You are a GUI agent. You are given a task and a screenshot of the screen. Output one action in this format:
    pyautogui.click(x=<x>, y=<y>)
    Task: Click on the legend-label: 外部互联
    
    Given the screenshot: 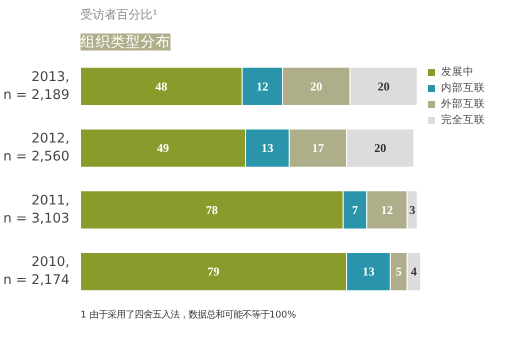 What is the action you would take?
    pyautogui.click(x=463, y=104)
    